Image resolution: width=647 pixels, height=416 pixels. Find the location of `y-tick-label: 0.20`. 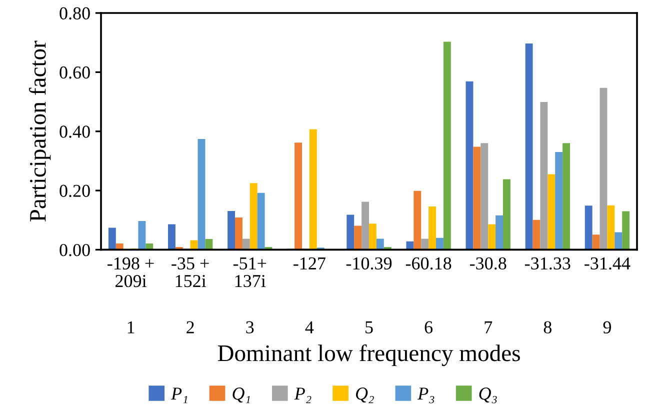

y-tick-label: 0.20 is located at coordinates (75, 191).